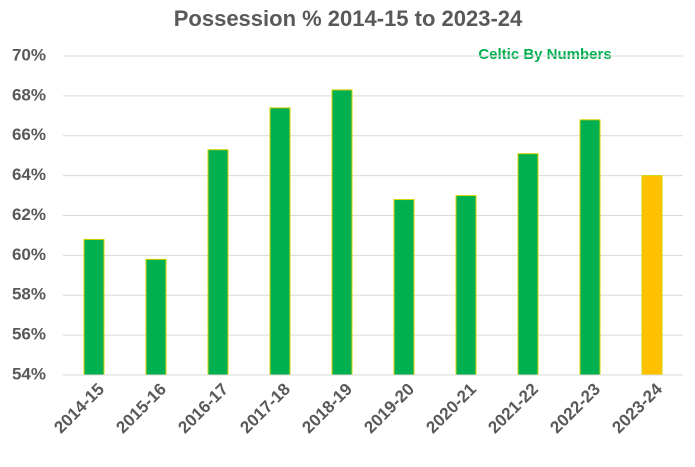 The image size is (695, 467). Describe the element at coordinates (29, 174) in the screenshot. I see `y-tick-label: 64%` at that location.